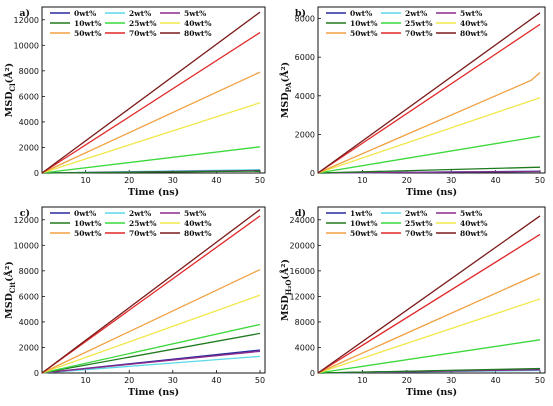  I want to click on series-line-50wtpct, so click(151, 321).